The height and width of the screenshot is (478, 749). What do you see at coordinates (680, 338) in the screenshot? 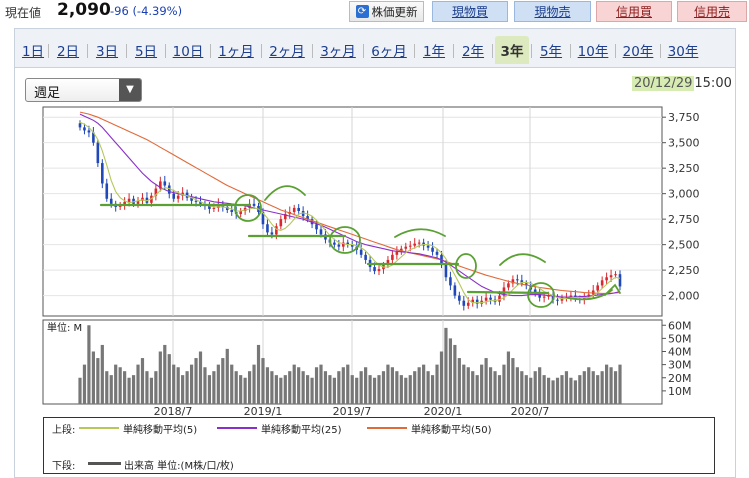
I see `volume-tick-label: 50M` at bounding box center [680, 338].